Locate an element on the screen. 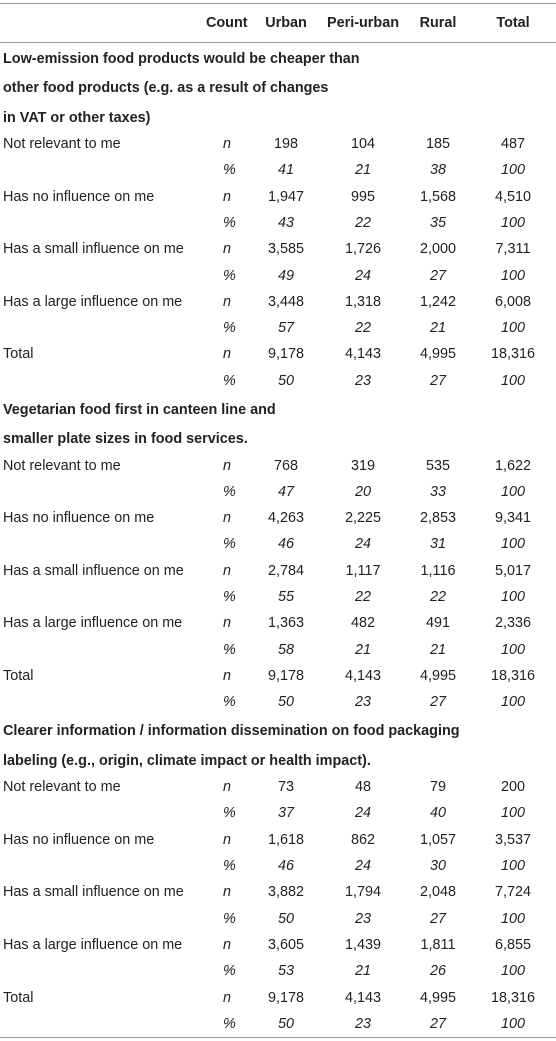  cell-peri-urban-n: 995 is located at coordinates (362, 196).